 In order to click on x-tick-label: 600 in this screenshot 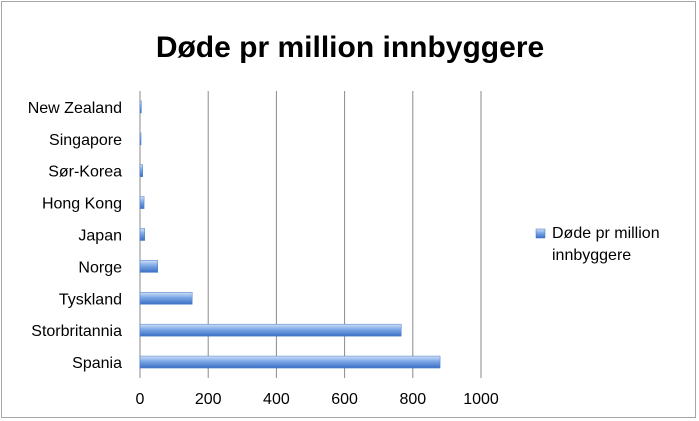, I will do `click(344, 399)`.